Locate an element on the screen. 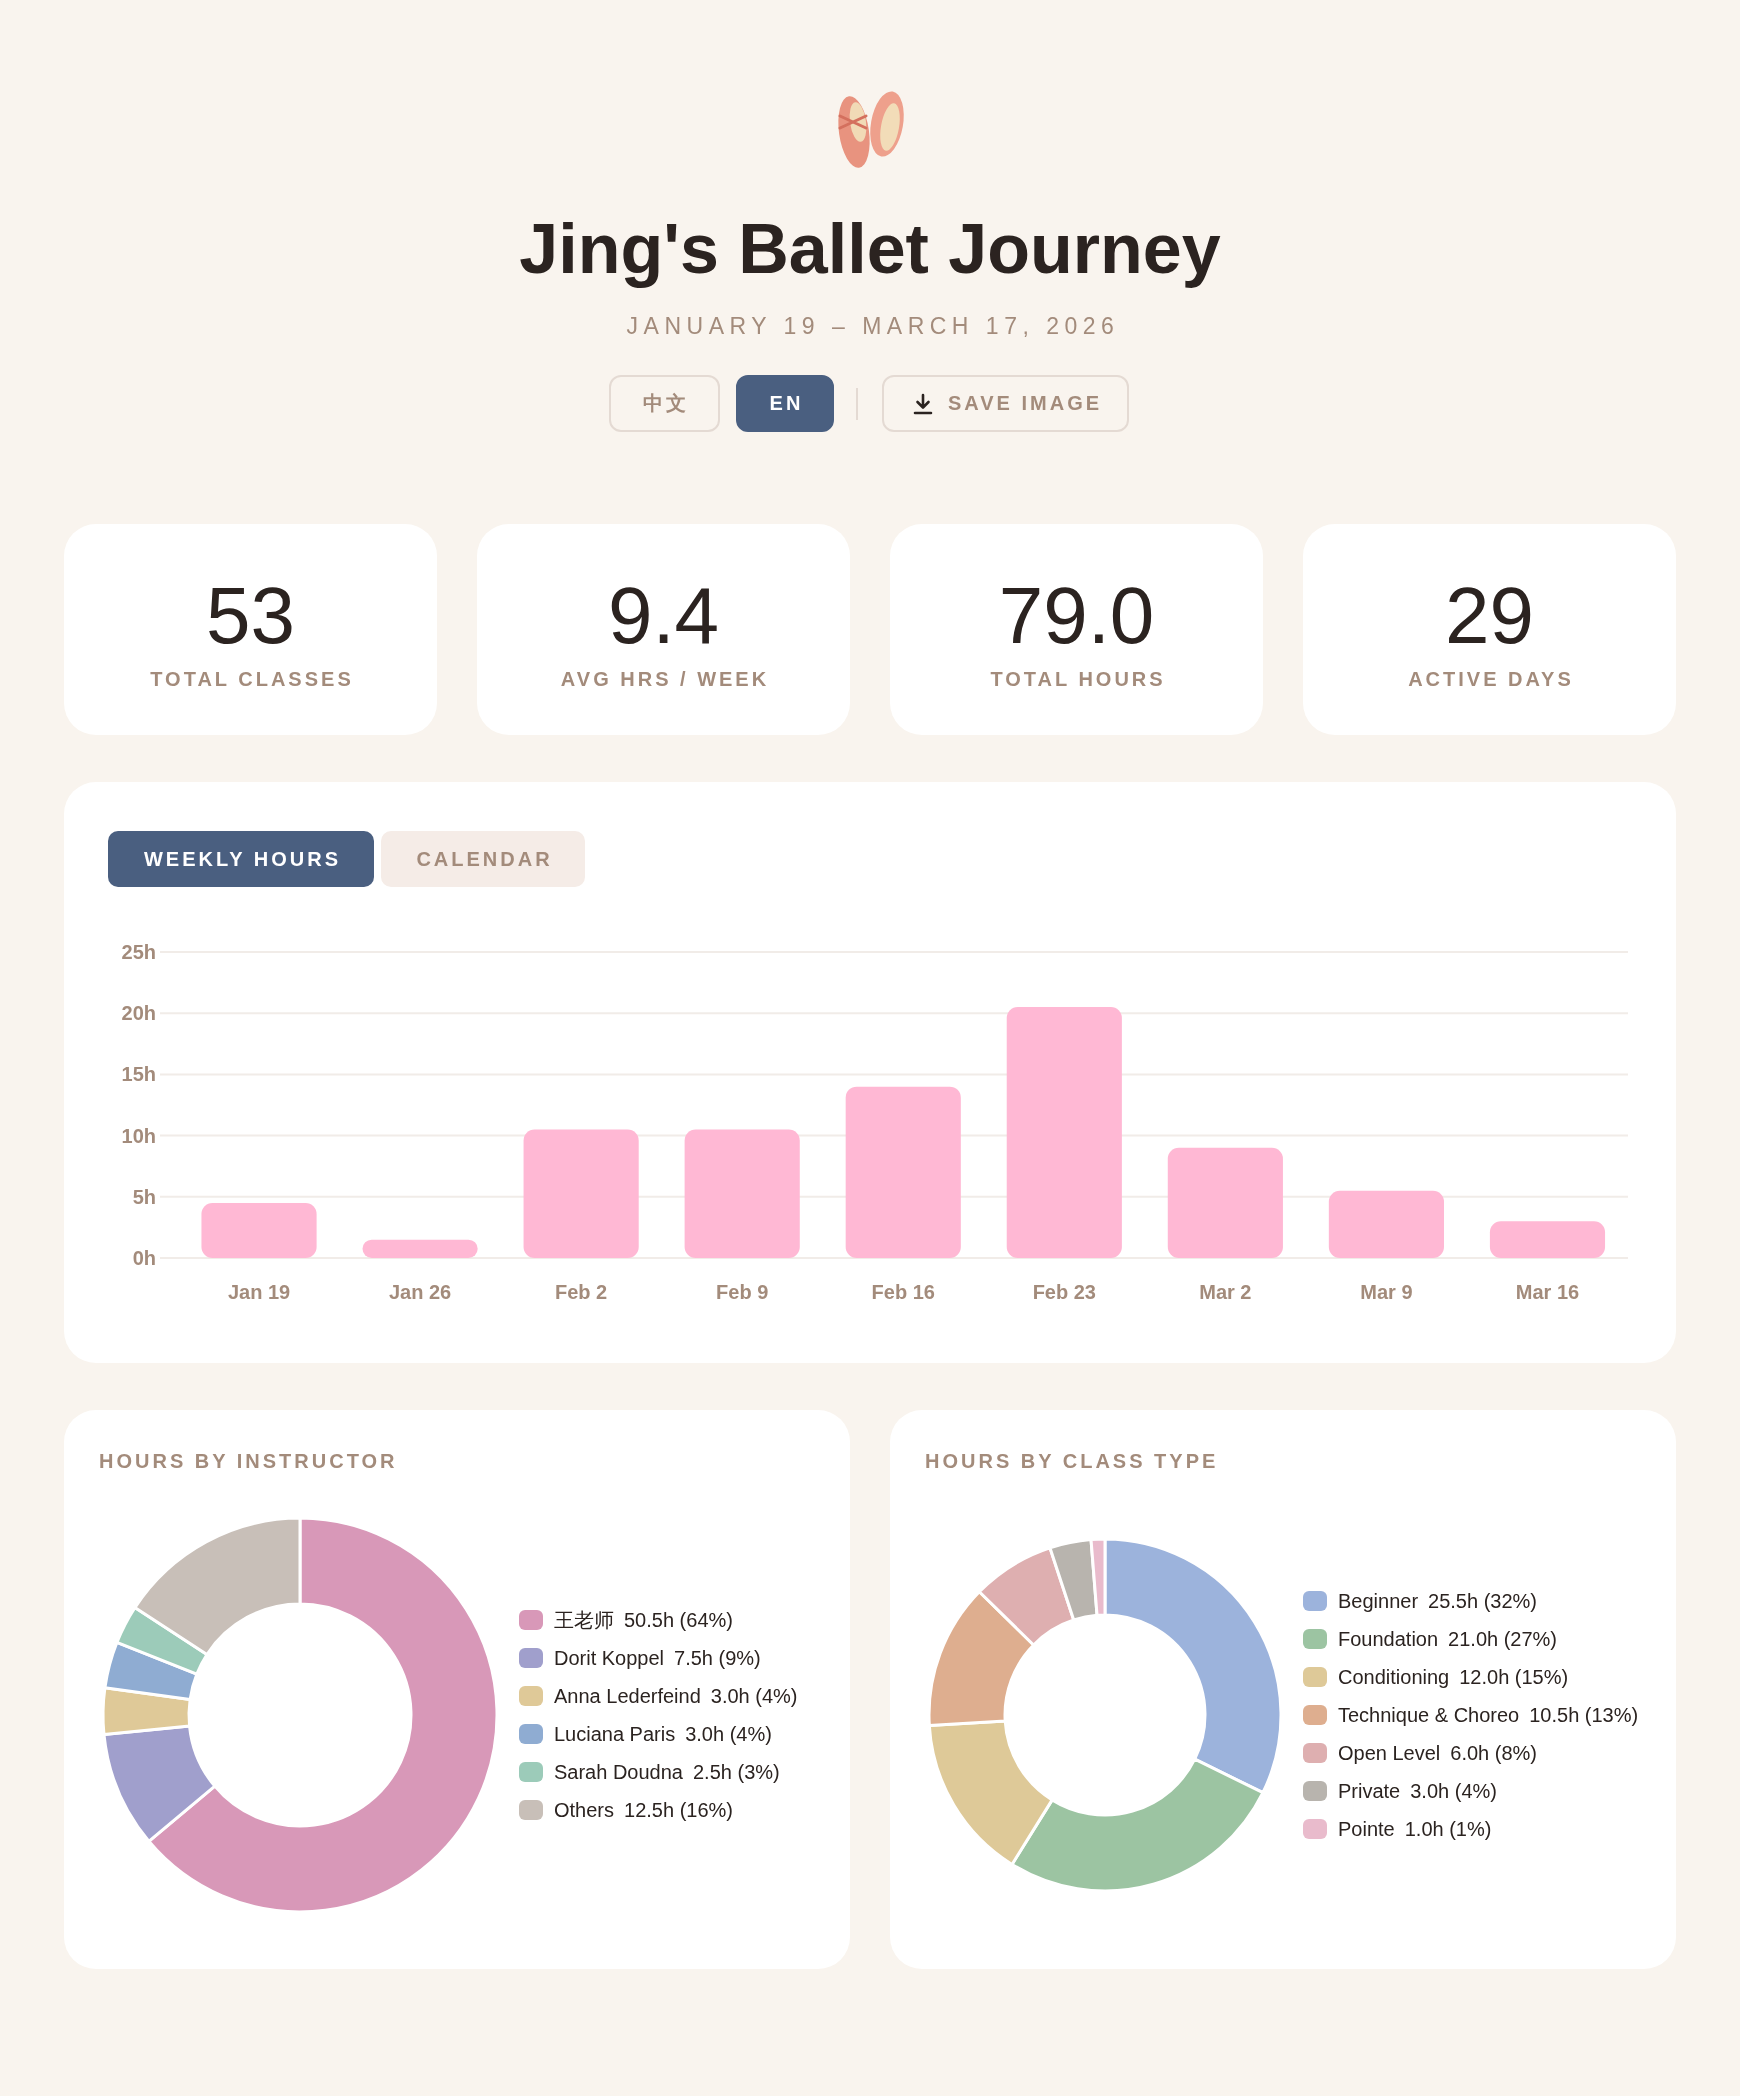  y-tick-label: 25h is located at coordinates (138, 952).